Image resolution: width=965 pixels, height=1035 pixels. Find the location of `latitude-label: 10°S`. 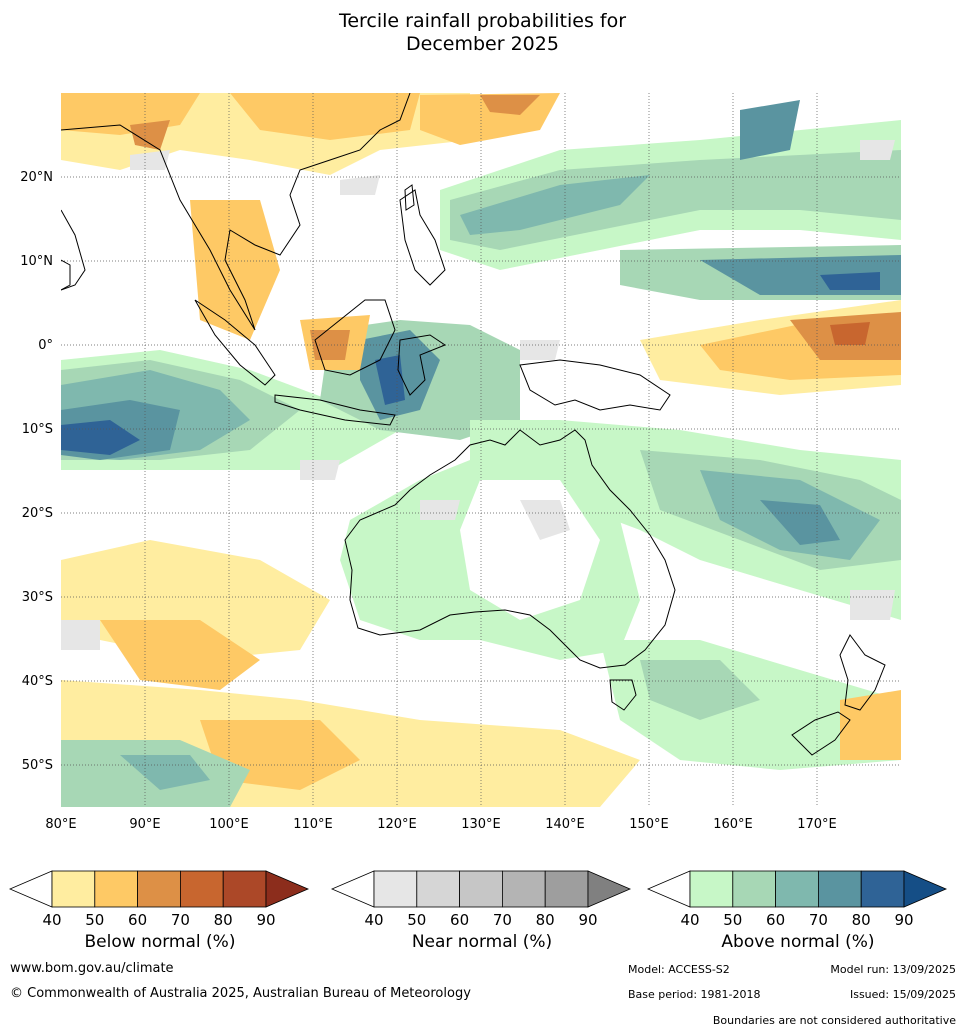

latitude-label: 10°S is located at coordinates (37, 429).